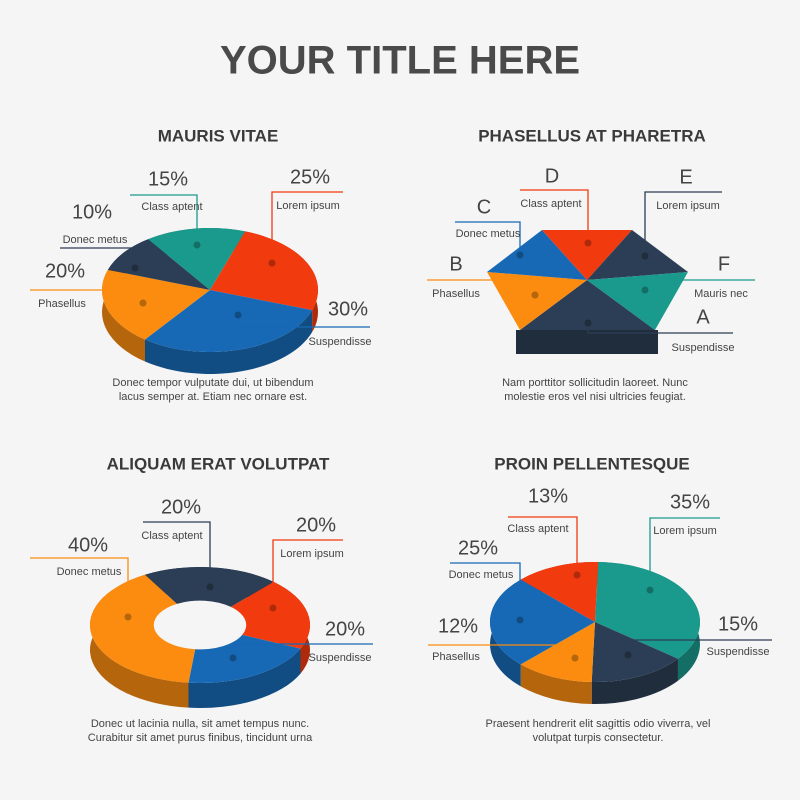 The height and width of the screenshot is (800, 800). Describe the element at coordinates (592, 463) in the screenshot. I see `section-title: PROIN PELLENTESQUE` at that location.